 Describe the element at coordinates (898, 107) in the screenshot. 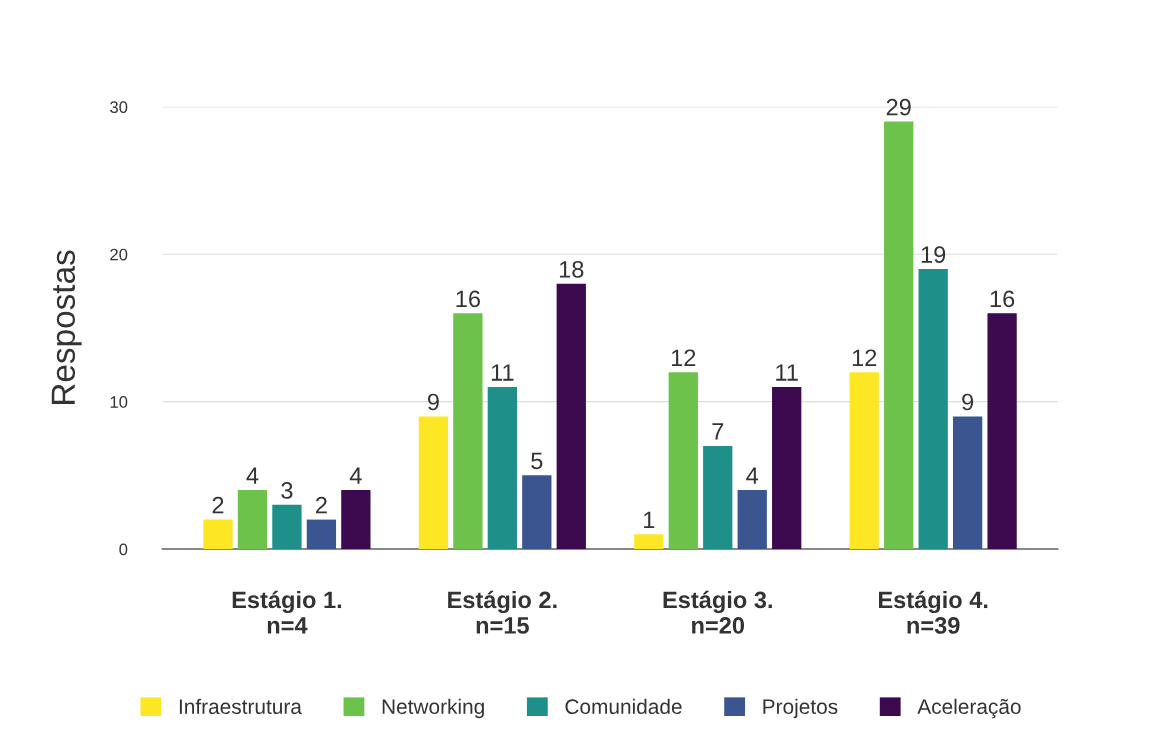

I see `data-label: 29` at that location.